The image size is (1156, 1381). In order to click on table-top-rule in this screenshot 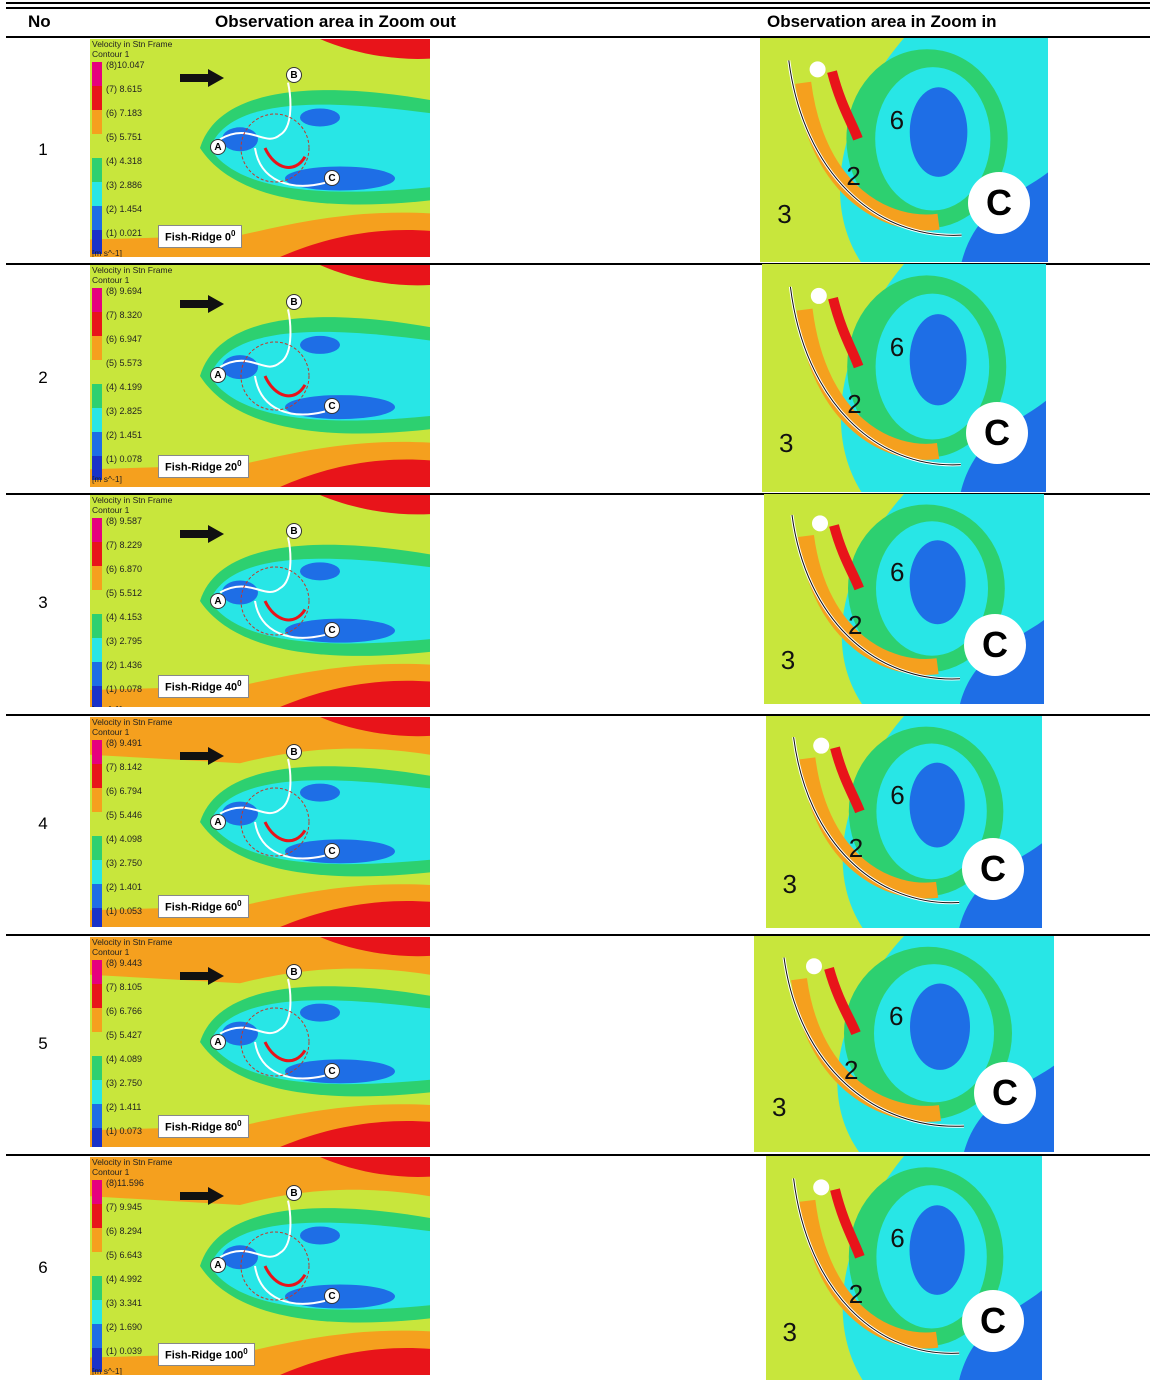, I will do `click(578, 3)`.